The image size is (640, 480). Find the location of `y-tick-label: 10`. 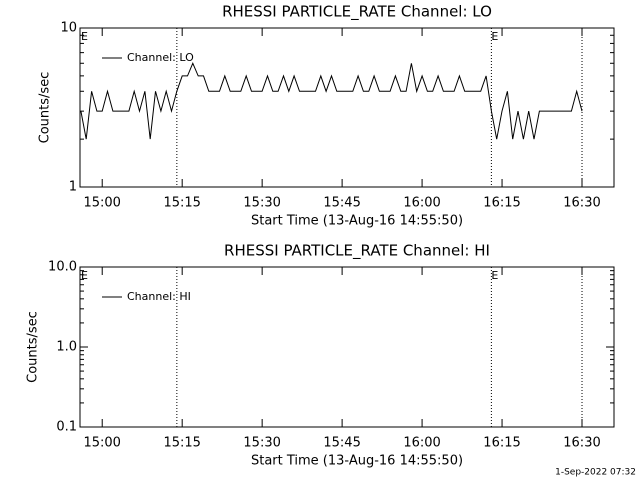

y-tick-label: 10 is located at coordinates (68, 28).